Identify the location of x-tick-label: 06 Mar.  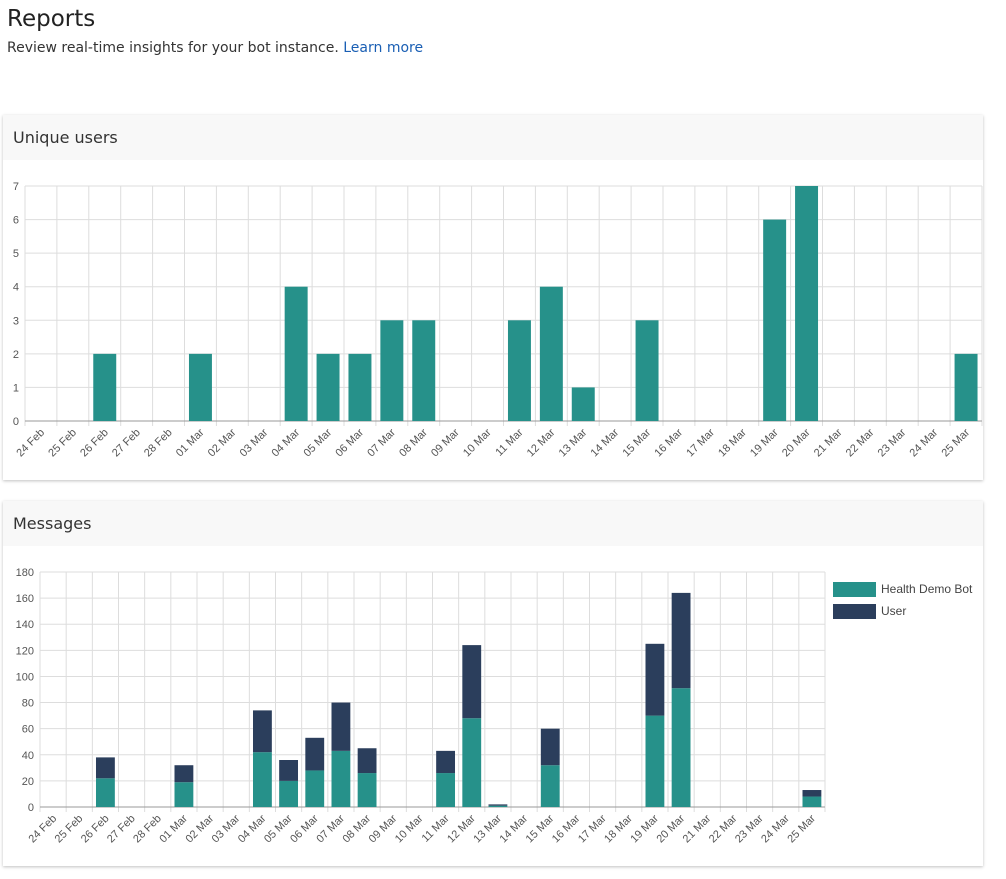
(349, 442).